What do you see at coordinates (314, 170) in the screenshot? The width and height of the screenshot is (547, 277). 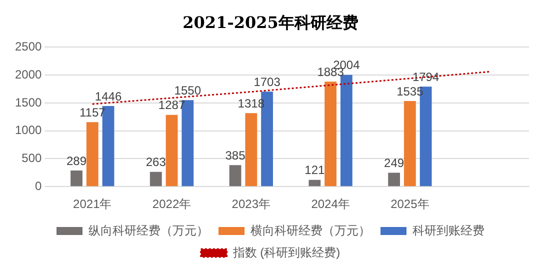 I see `data-label: 121` at bounding box center [314, 170].